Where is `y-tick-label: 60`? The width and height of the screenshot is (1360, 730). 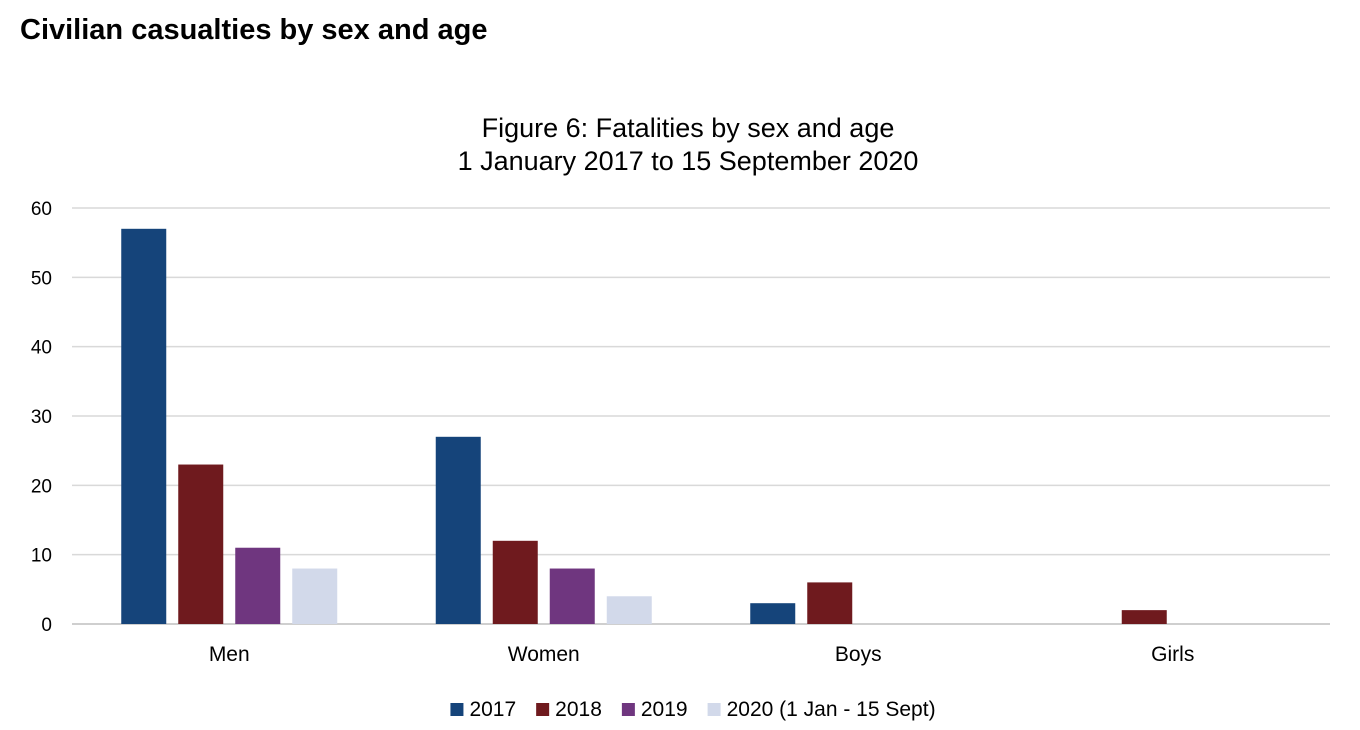 y-tick-label: 60 is located at coordinates (41, 209).